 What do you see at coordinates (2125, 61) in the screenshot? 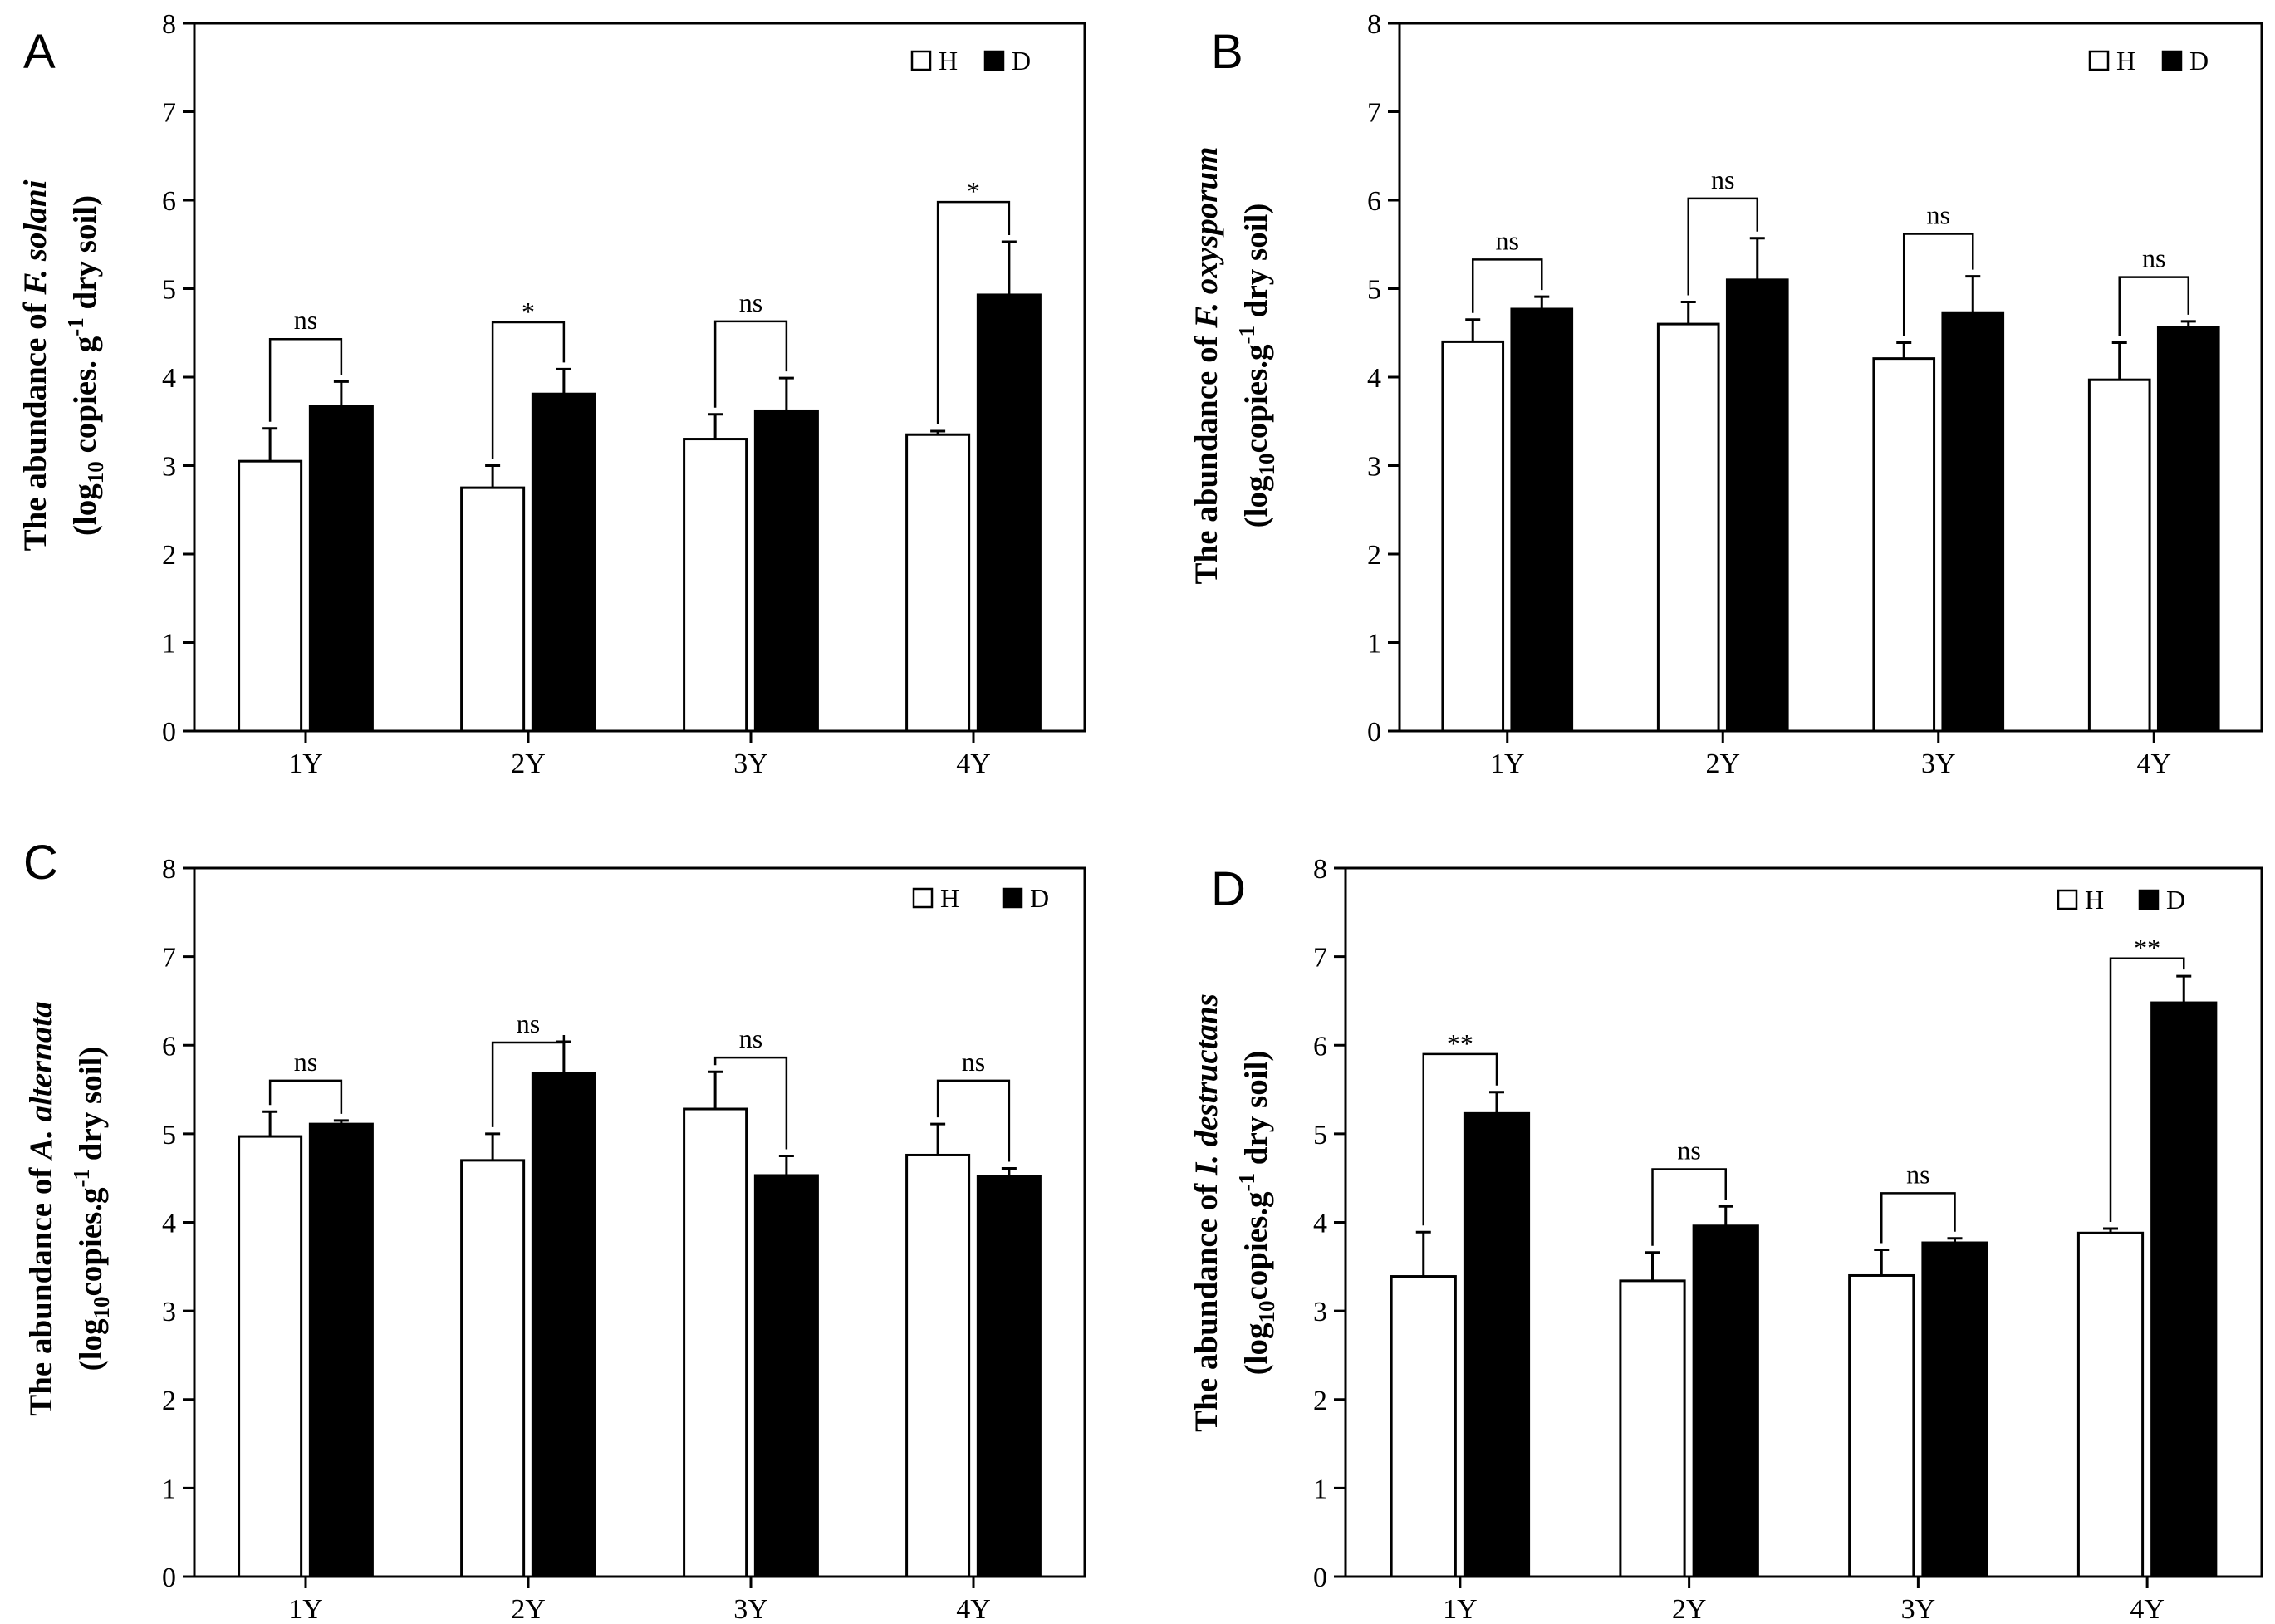
I see `legend-label-h: H` at bounding box center [2125, 61].